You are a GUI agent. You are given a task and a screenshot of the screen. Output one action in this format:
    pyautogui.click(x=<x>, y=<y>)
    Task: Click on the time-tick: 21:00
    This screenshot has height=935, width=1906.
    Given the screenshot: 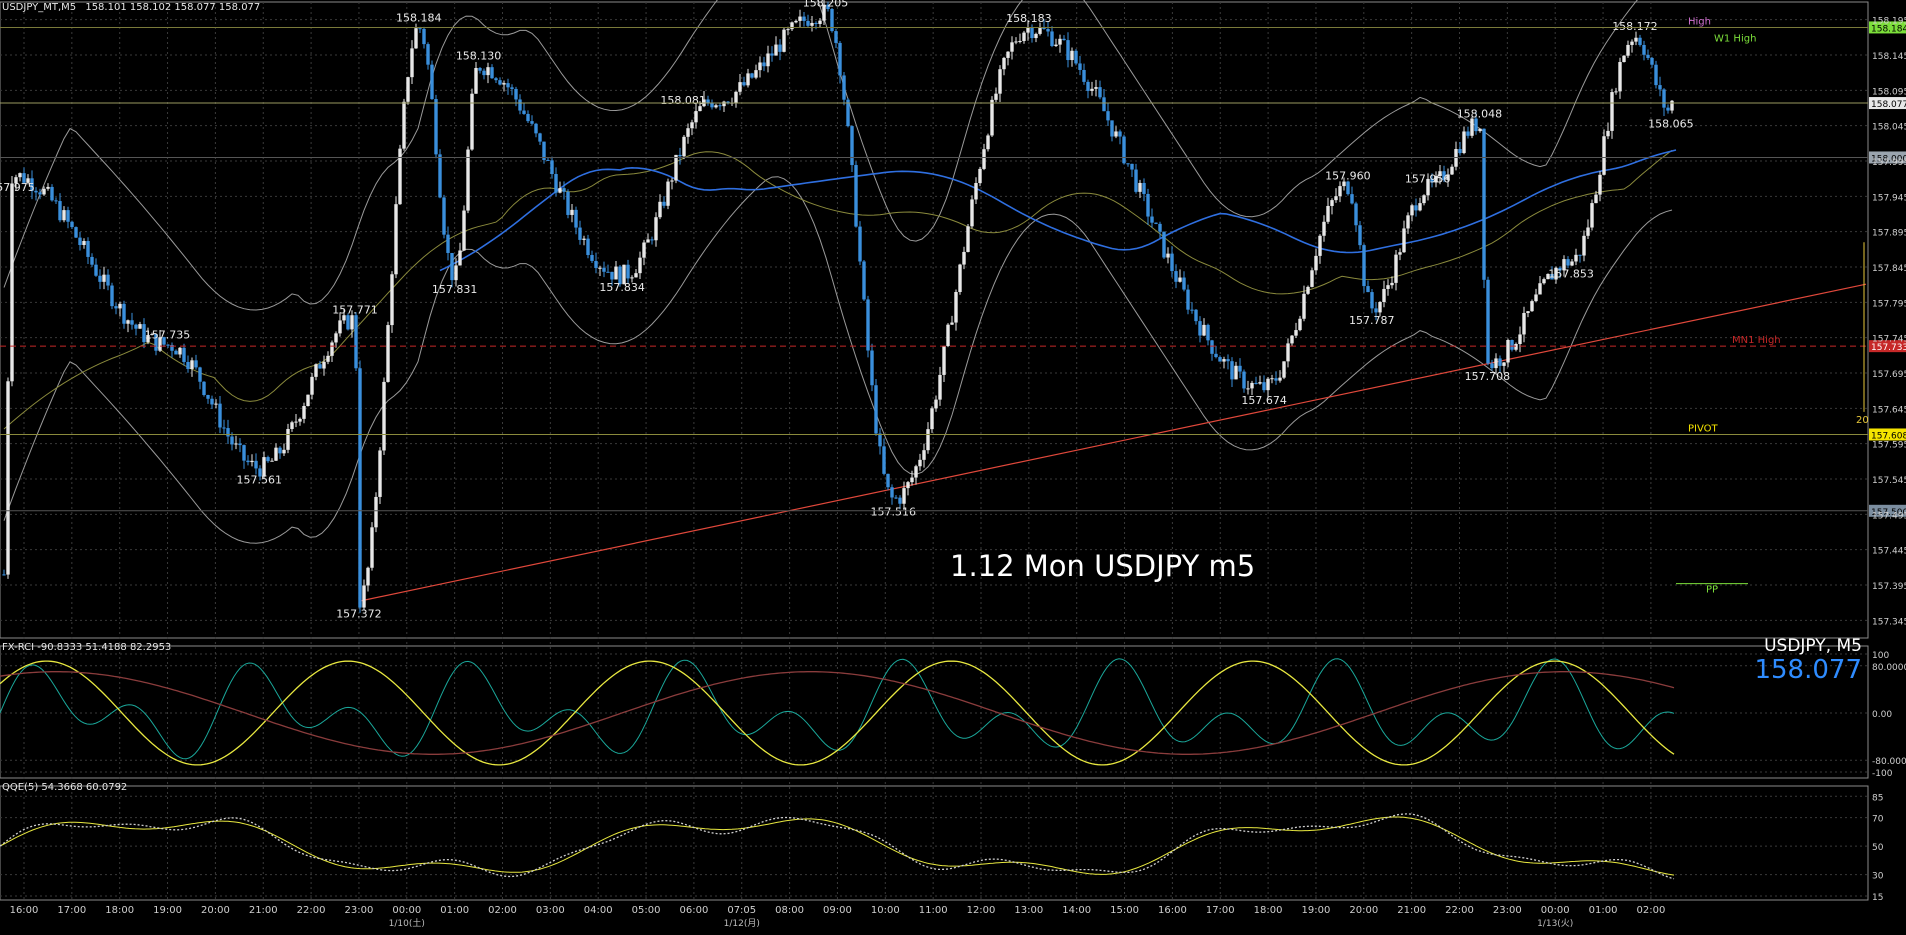 What is the action you would take?
    pyautogui.click(x=263, y=910)
    